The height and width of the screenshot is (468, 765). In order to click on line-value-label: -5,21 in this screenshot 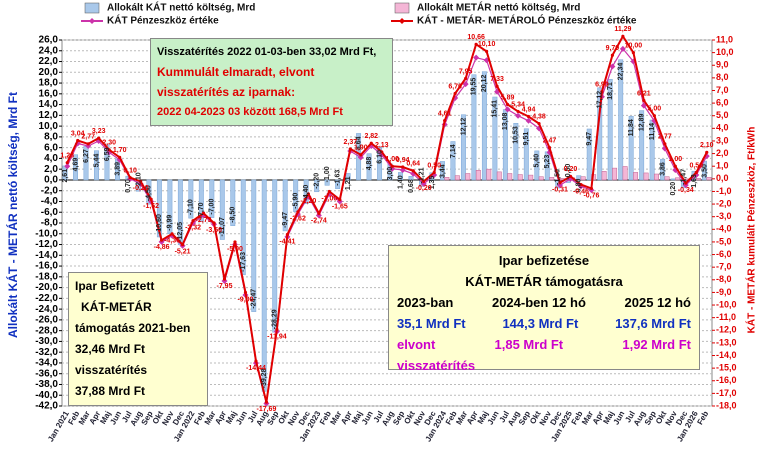, I will do `click(183, 251)`.